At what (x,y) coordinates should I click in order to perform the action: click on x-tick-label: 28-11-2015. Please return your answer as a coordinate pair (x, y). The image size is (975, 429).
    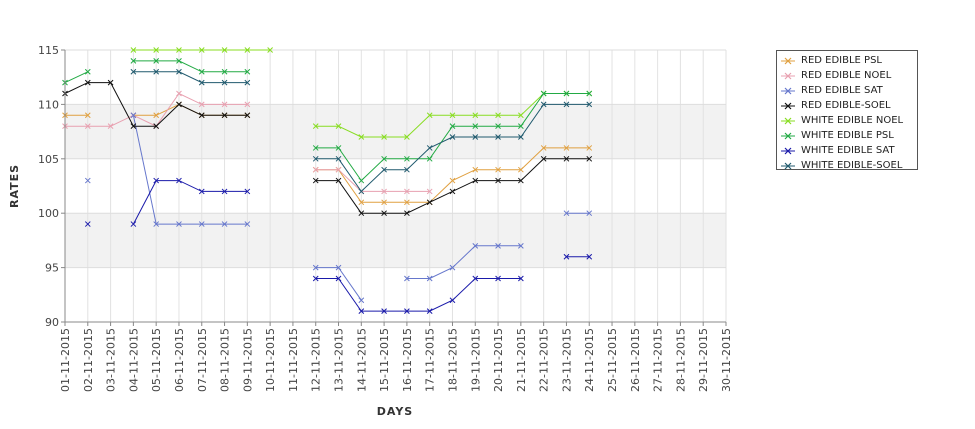
    Looking at the image, I should click on (680, 360).